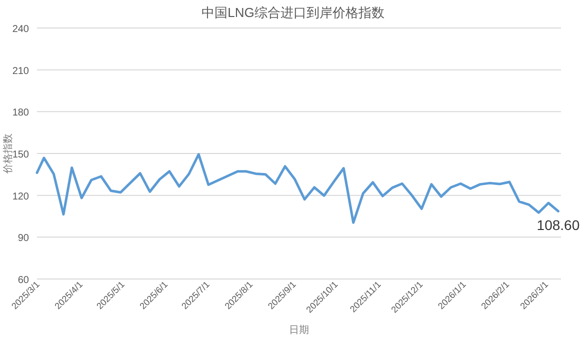 This screenshot has width=586, height=339. I want to click on data-label: 108.60, so click(558, 225).